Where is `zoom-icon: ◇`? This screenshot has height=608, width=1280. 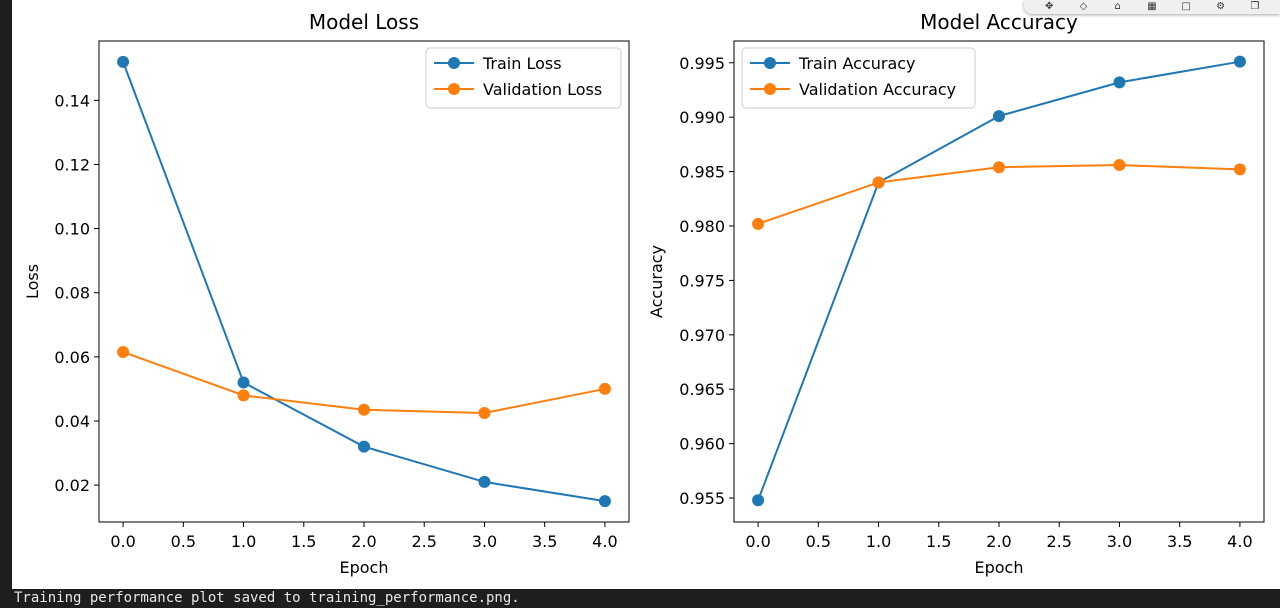
zoom-icon: ◇ is located at coordinates (1083, 6).